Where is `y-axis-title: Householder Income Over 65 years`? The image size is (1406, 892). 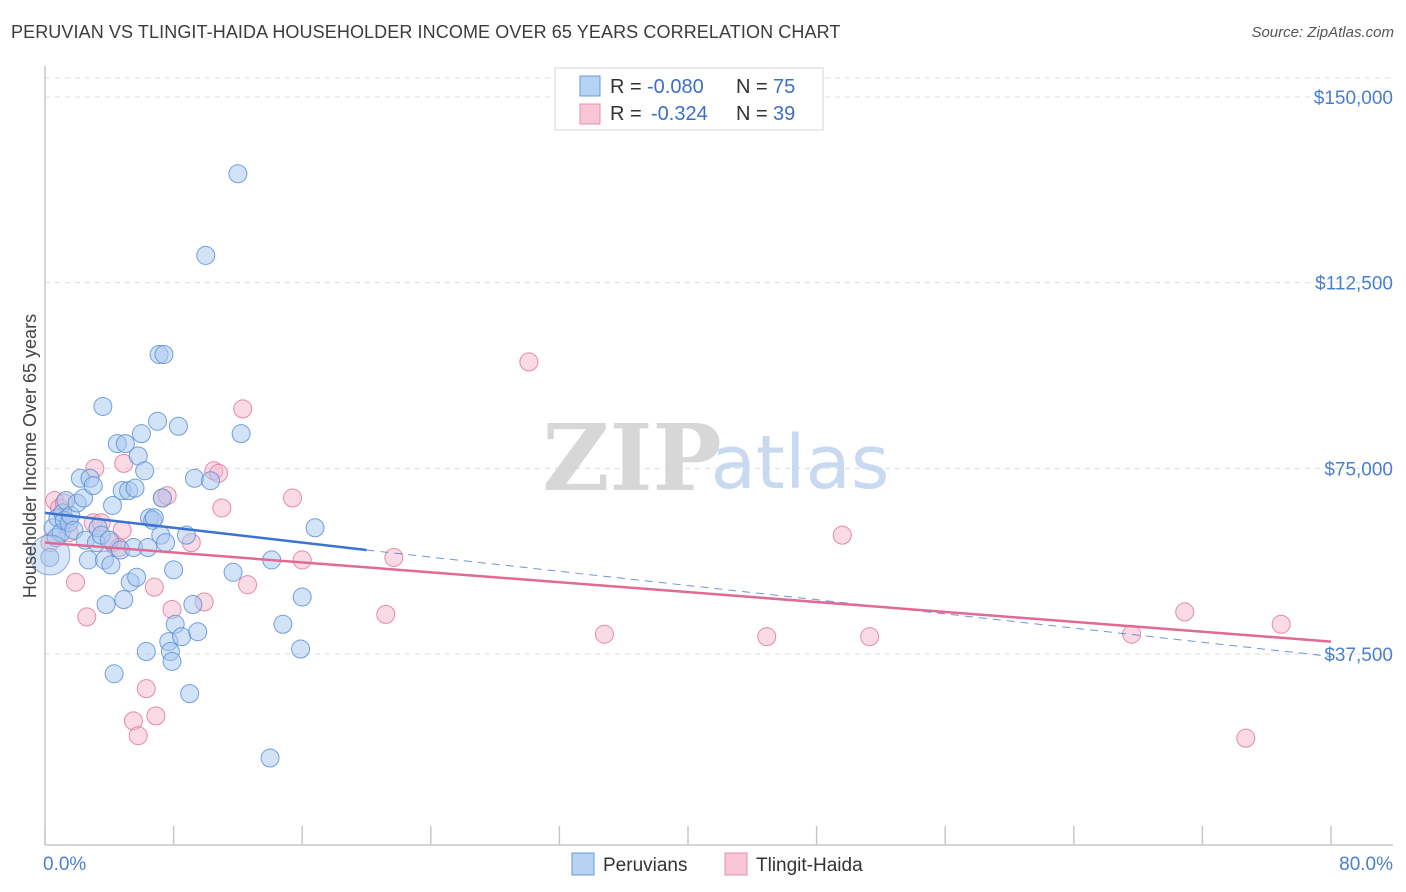 y-axis-title: Householder Income Over 65 years is located at coordinates (30, 456).